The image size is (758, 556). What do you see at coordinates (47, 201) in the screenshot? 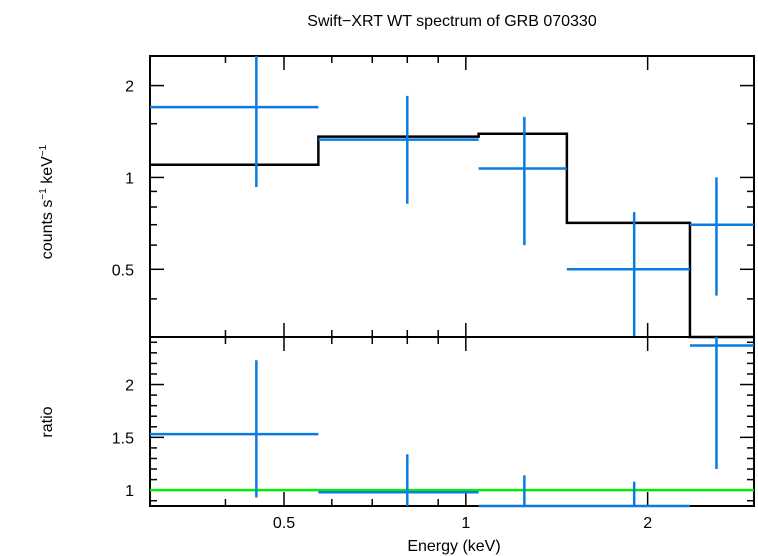
I see `top-ylabel: counts s−1 keV−1` at bounding box center [47, 201].